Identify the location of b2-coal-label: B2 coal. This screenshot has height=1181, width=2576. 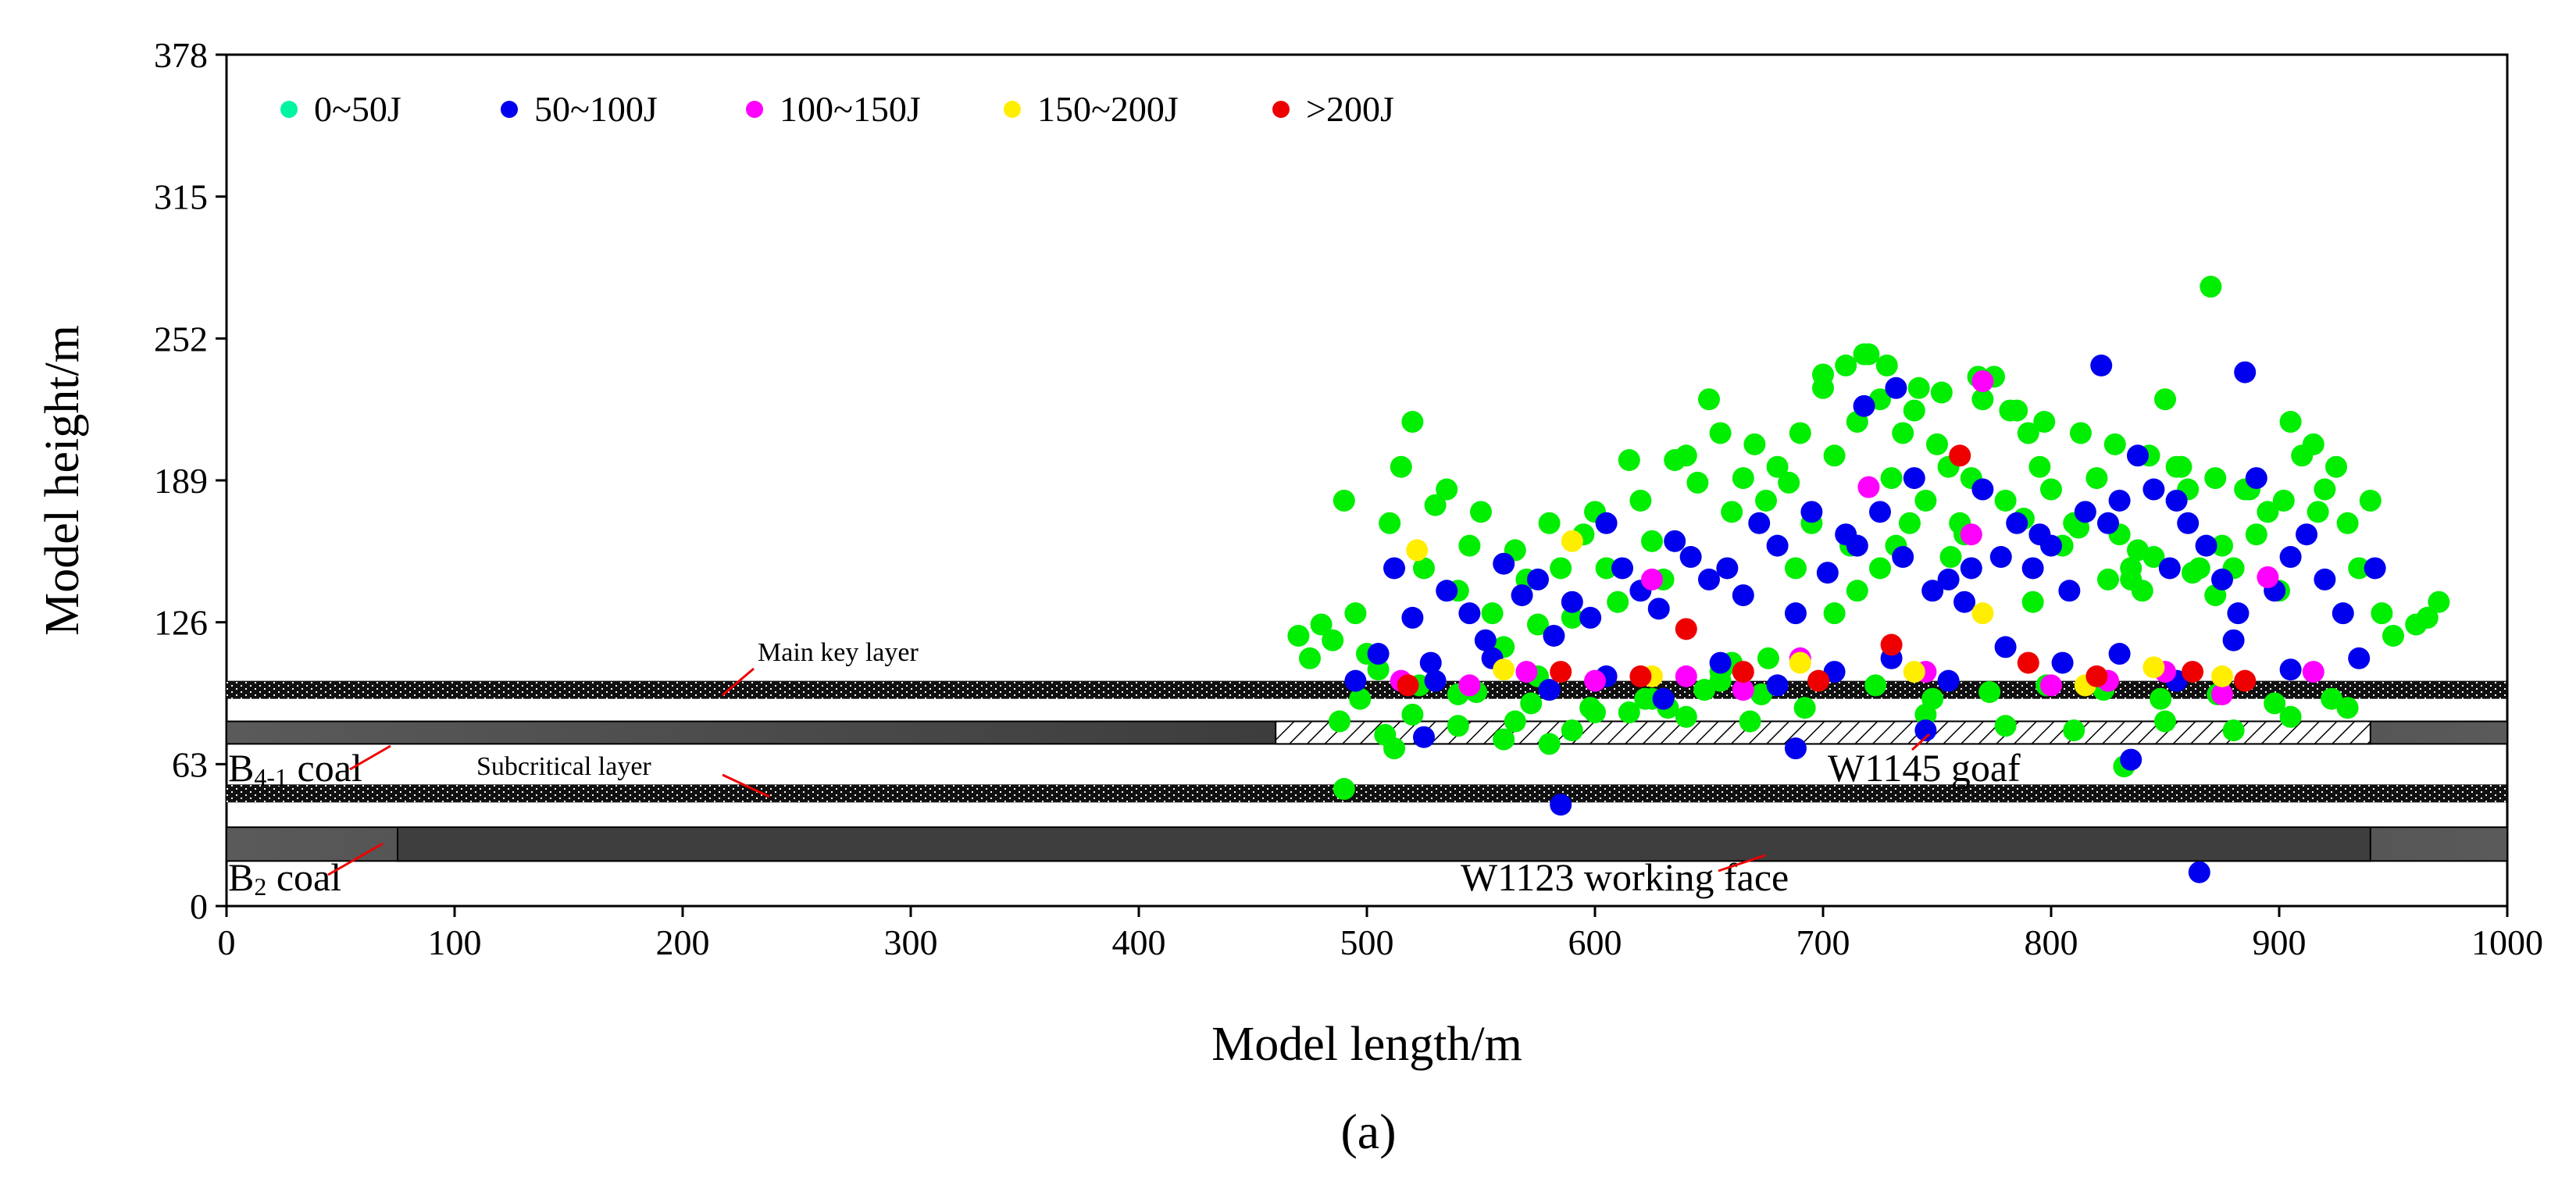
(284, 878).